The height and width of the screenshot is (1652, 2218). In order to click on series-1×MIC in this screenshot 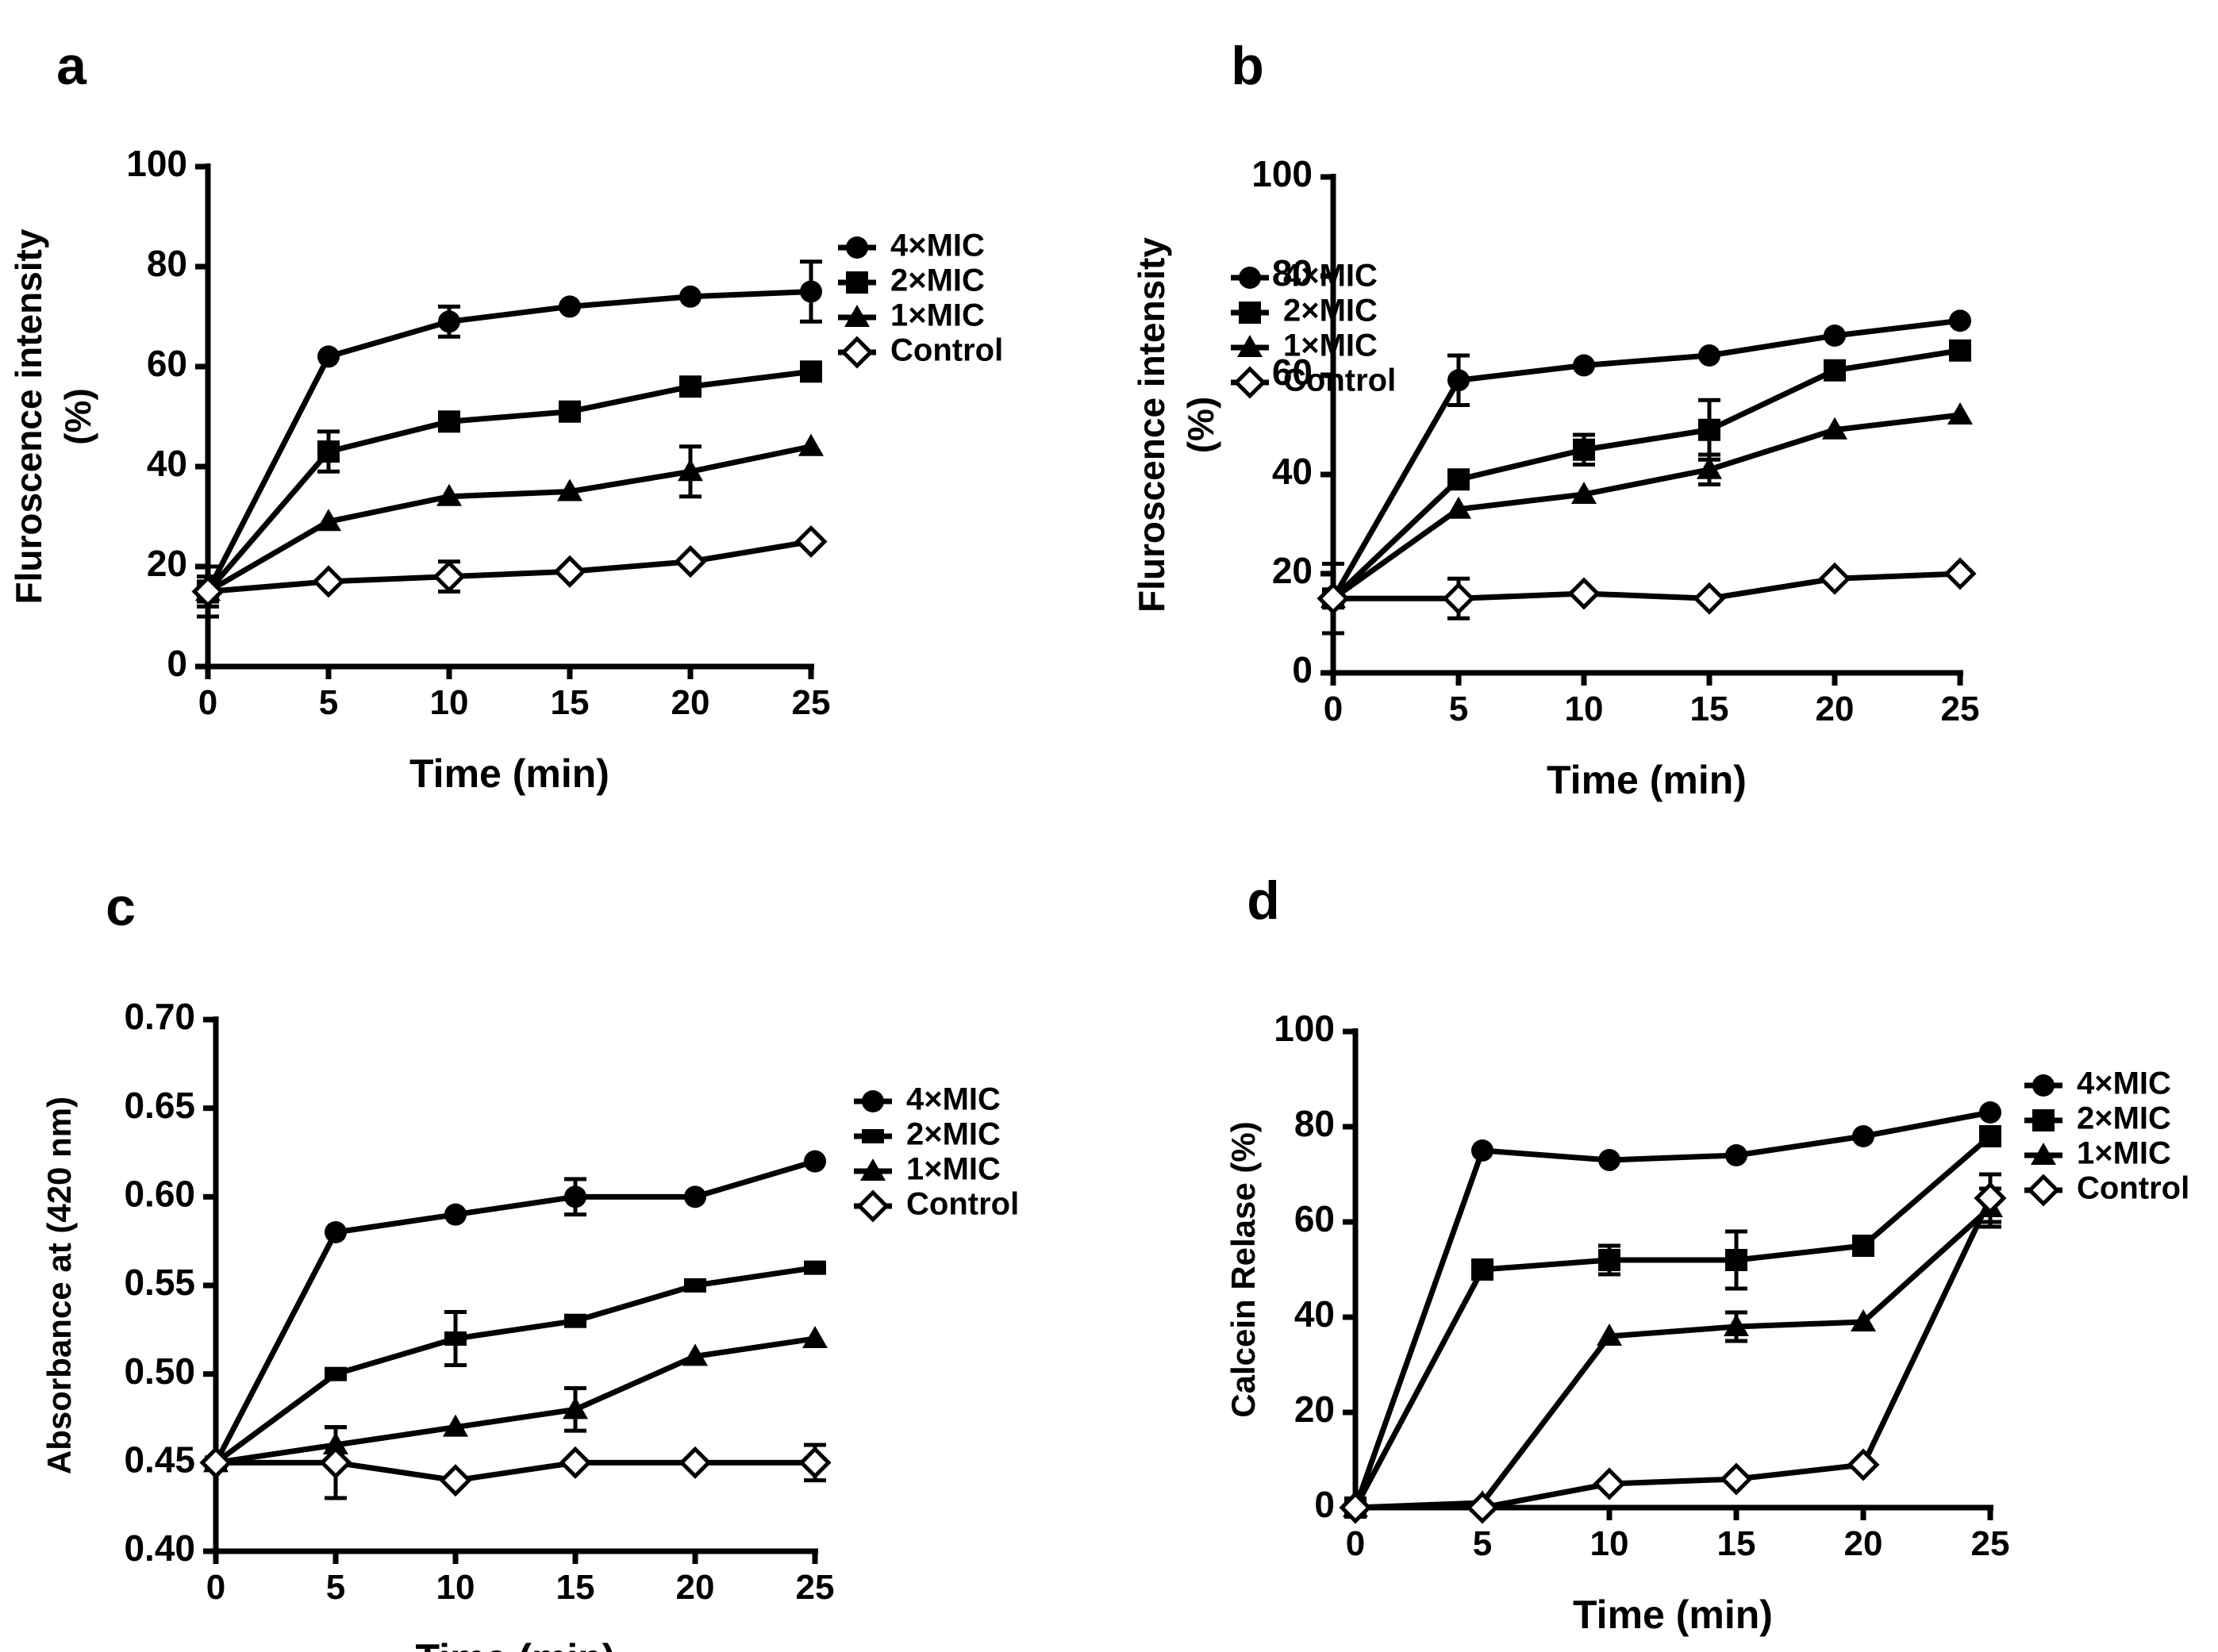, I will do `click(1673, 1351)`.